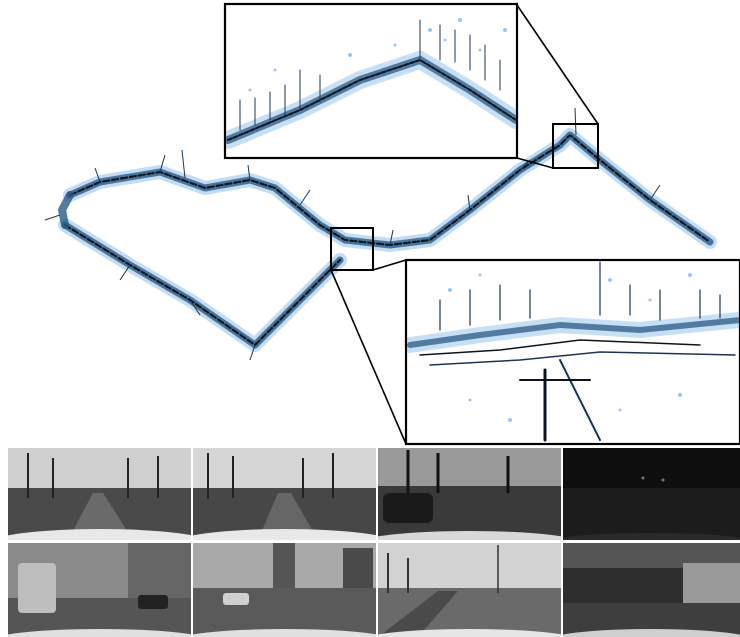  Describe the element at coordinates (371, 81) in the screenshot. I see `top-zoom-inset` at that location.